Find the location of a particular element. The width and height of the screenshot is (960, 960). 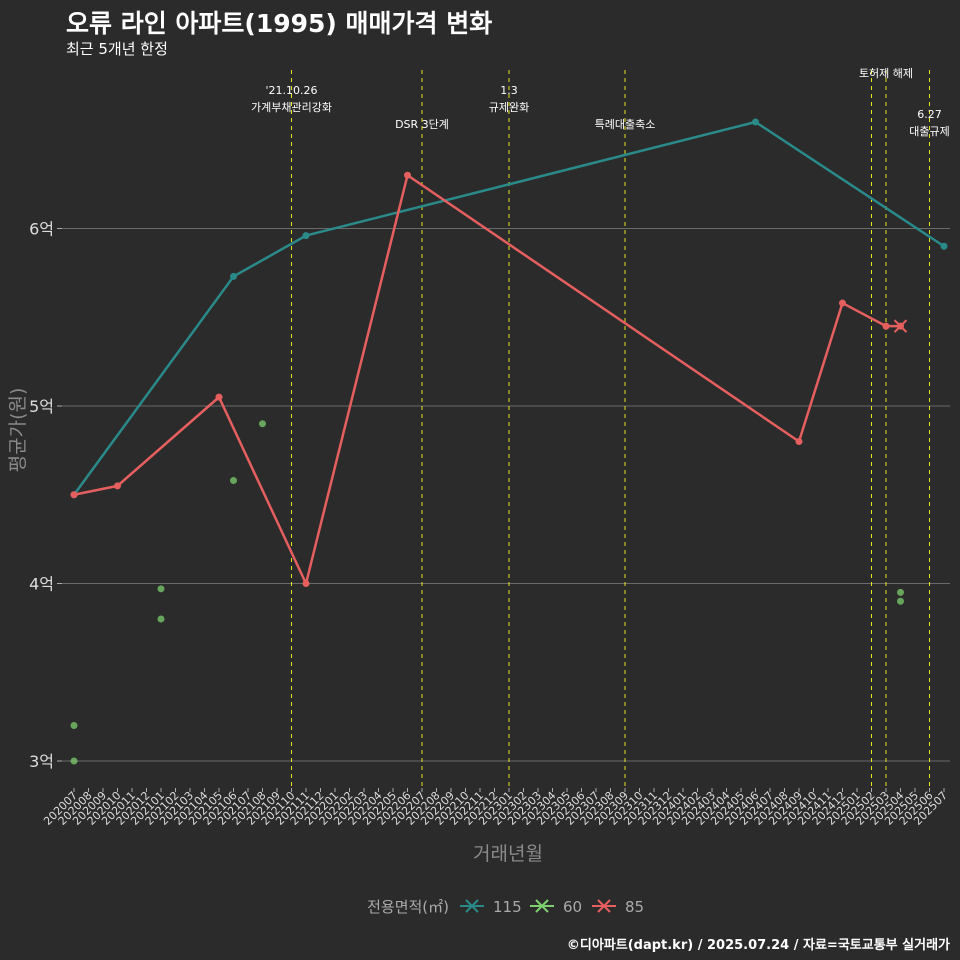

event-label: DSR 3단계 is located at coordinates (422, 124).